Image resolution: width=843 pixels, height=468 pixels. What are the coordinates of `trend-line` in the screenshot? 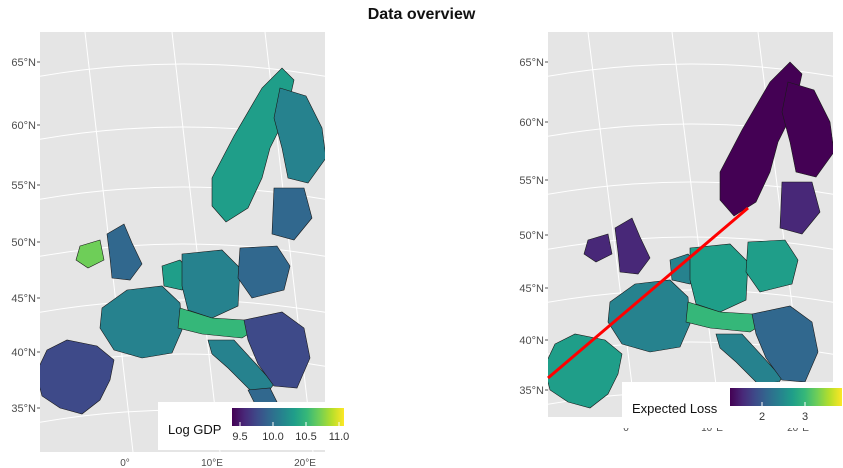 It's located at (648, 293).